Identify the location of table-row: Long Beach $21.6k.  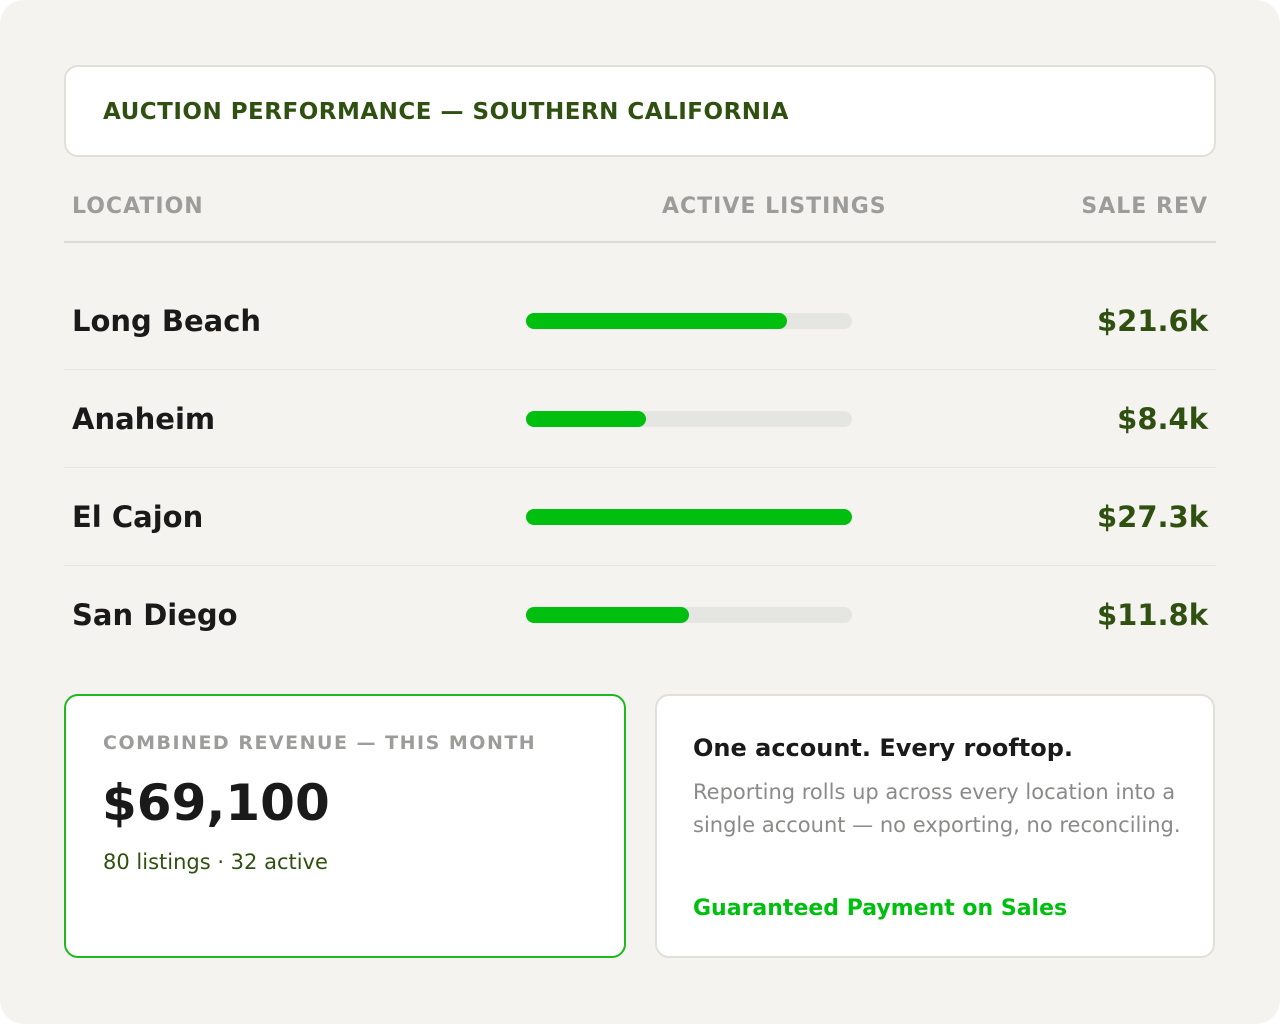
(640, 321).